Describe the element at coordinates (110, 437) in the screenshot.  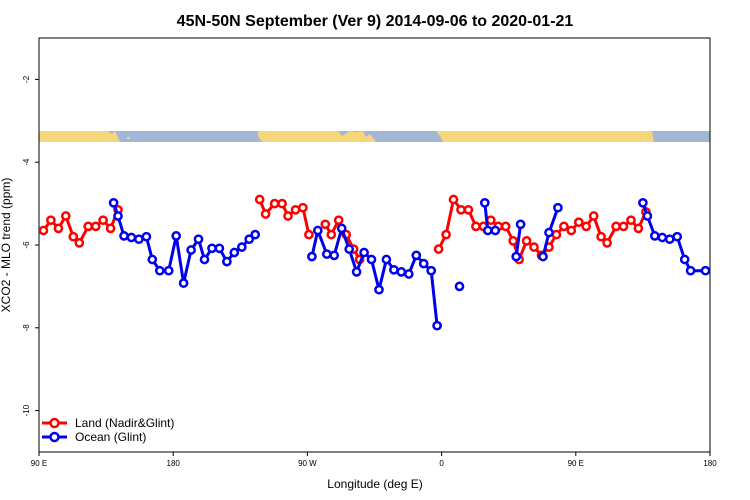
I see `legend-ocean-label: Ocean (Glint)` at that location.